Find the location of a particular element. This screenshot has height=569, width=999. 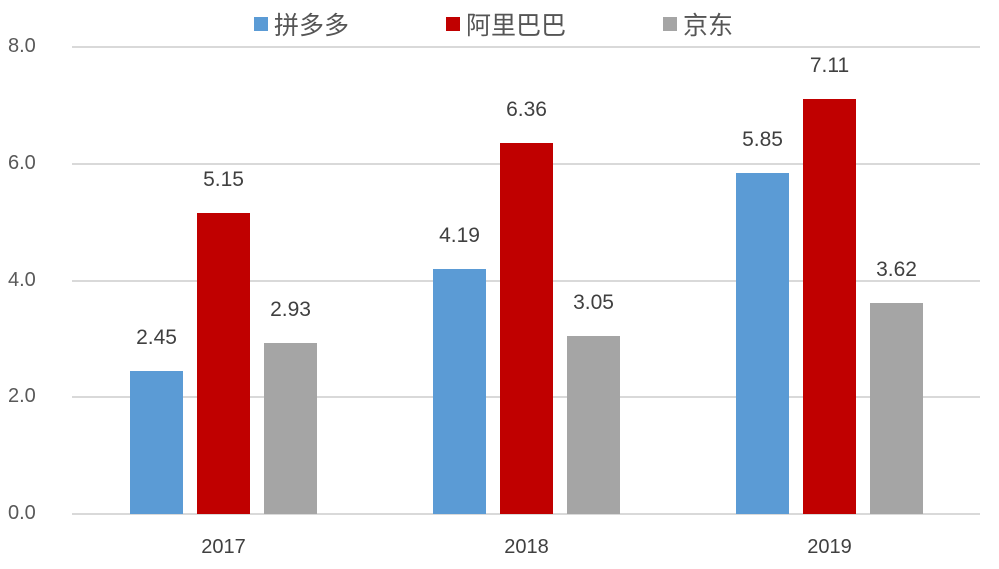

chart-legend: 拼多多 阿里巴巴 京东 is located at coordinates (499, 23).